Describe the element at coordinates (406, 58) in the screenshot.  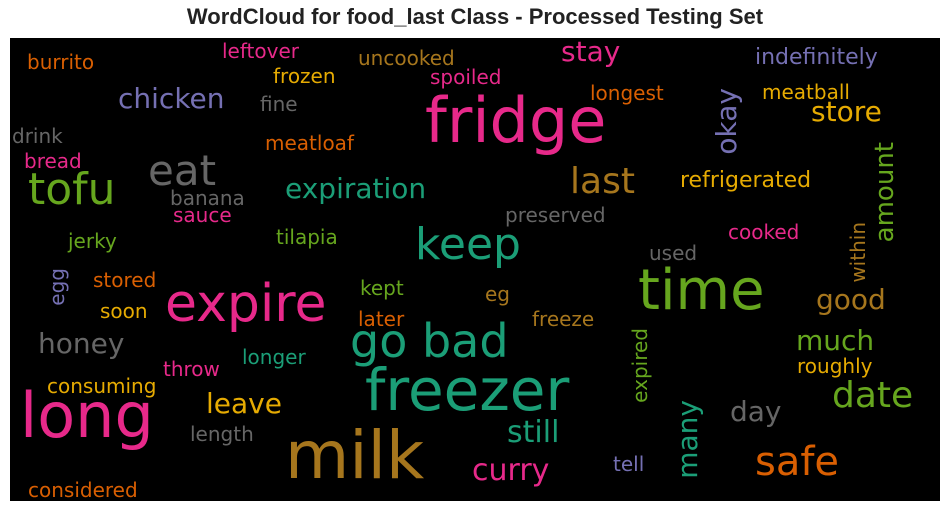
I see `word-uncooked: uncooked` at that location.